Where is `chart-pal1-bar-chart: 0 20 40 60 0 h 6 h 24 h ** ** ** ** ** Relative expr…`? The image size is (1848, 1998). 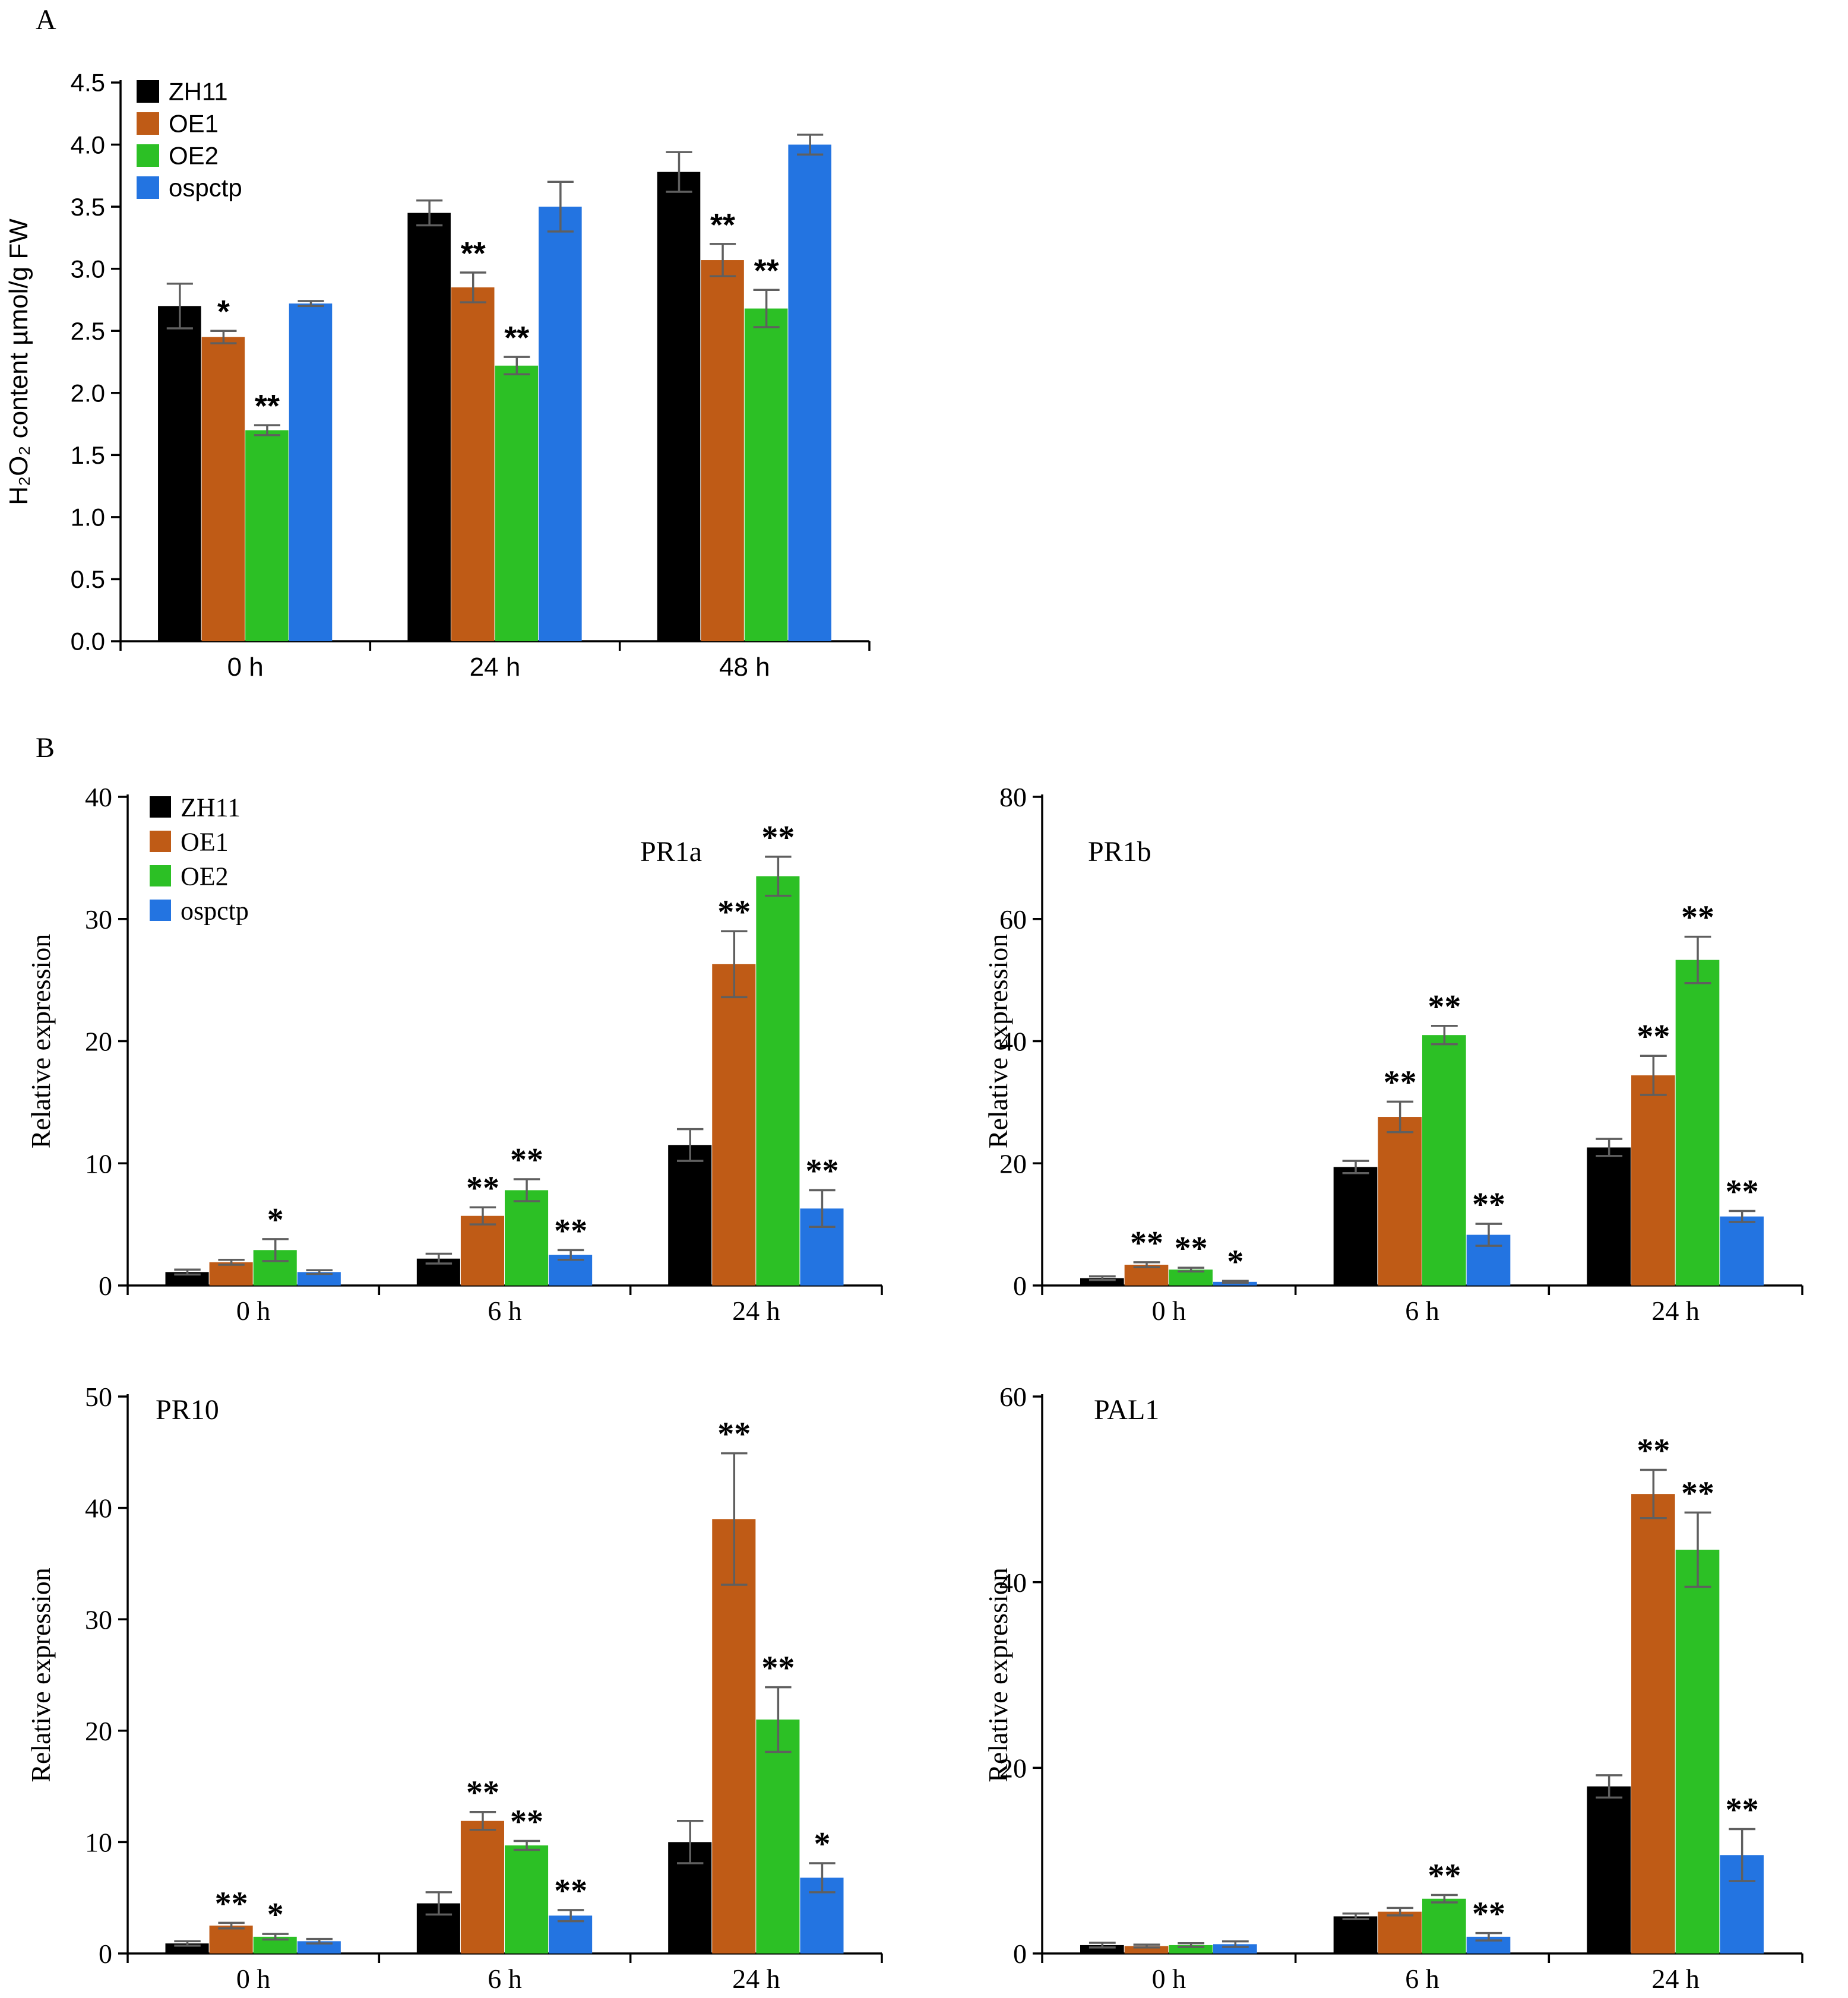 chart-pal1-bar-chart: 0 20 40 60 0 h 6 h 24 h ** ** ** ** ** Relative expr… is located at coordinates (1393, 1688).